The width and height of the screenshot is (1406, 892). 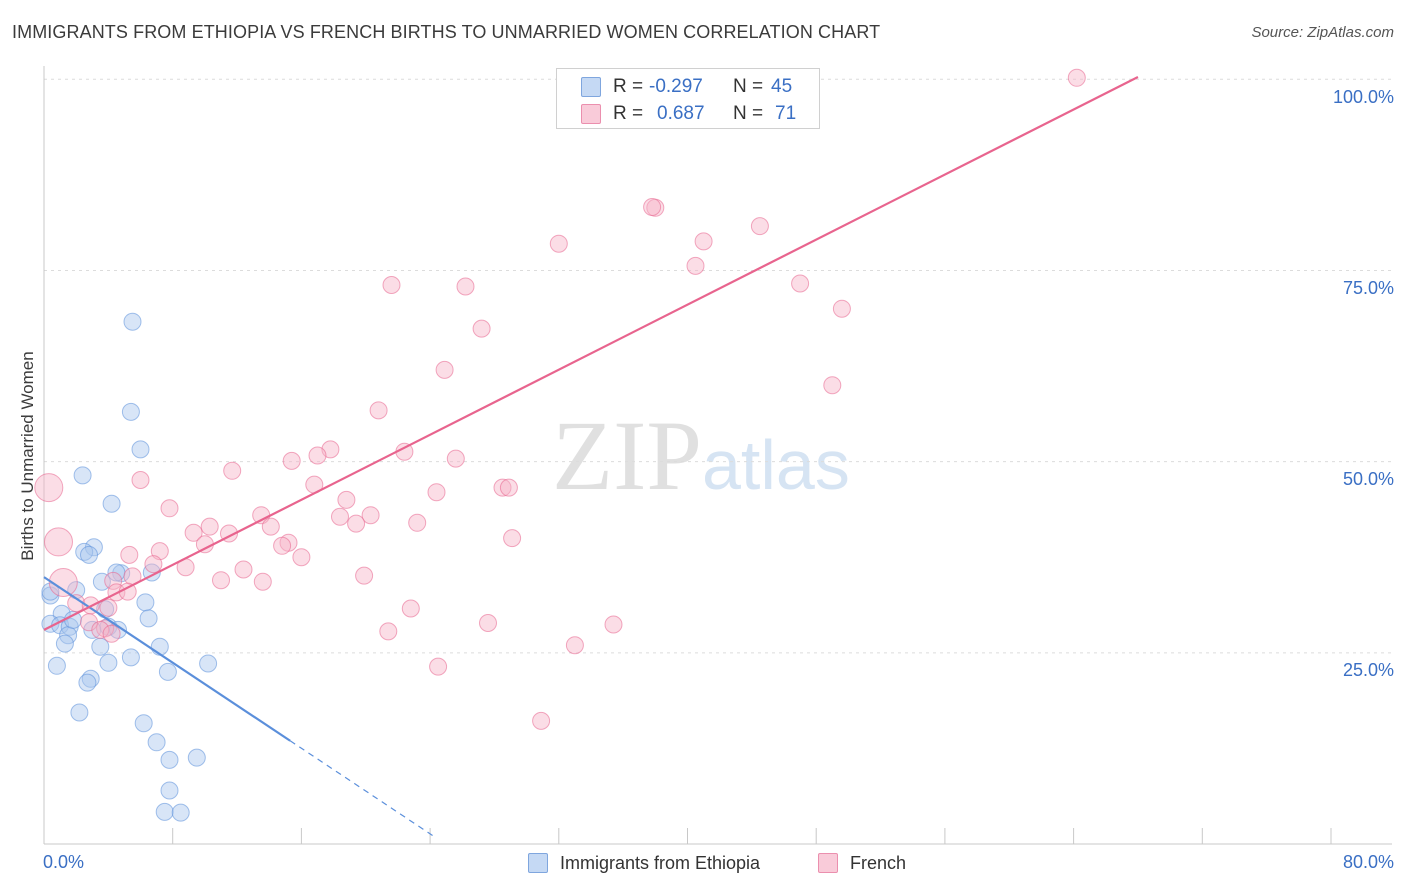 I want to click on source-label: Source: ZipAtlas.com, so click(x=1322, y=32).